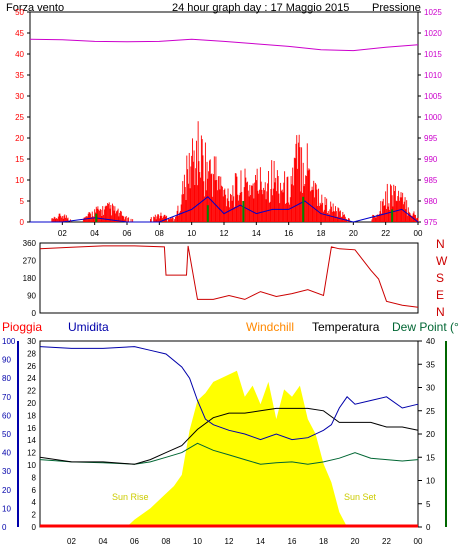  What do you see at coordinates (229, 436) in the screenshot?
I see `temperature-line` at bounding box center [229, 436].